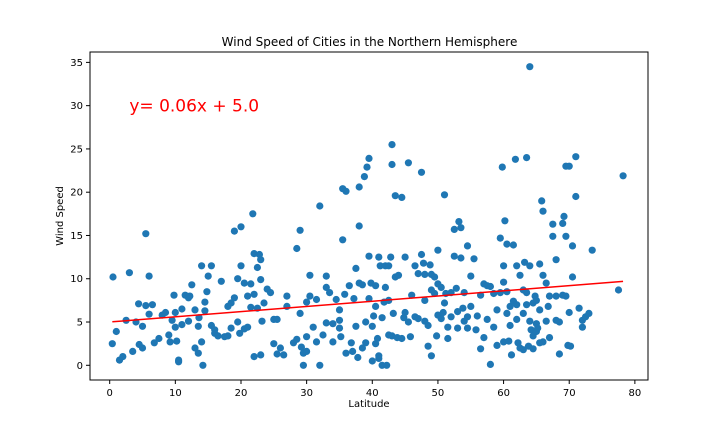 This screenshot has height=432, width=720. Describe the element at coordinates (80, 323) in the screenshot. I see `y-tick-label: 5` at that location.